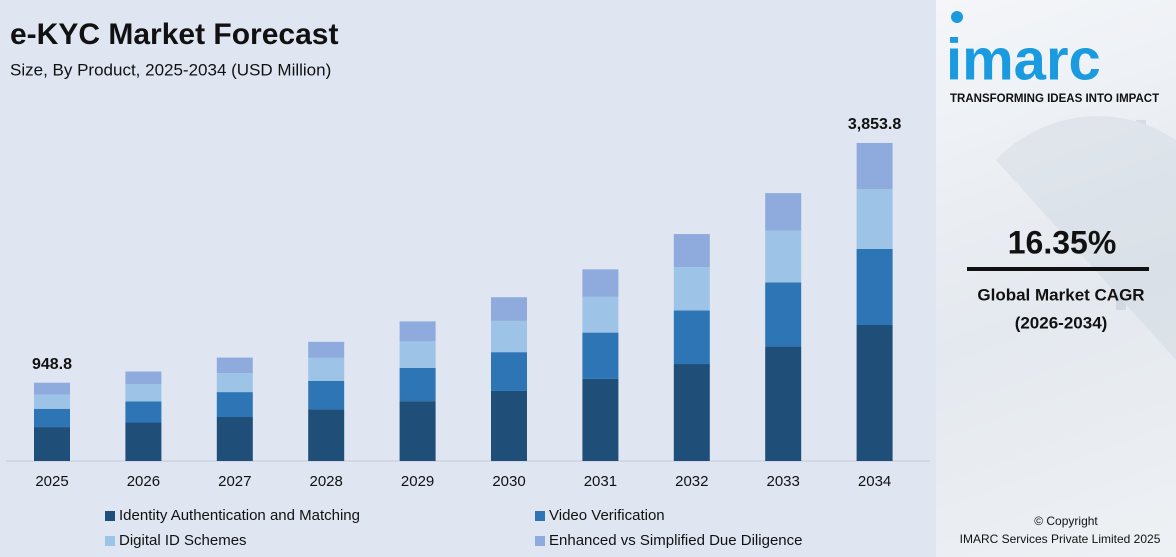 The height and width of the screenshot is (557, 1176). Describe the element at coordinates (417, 481) in the screenshot. I see `x-tick-label: 2029` at that location.